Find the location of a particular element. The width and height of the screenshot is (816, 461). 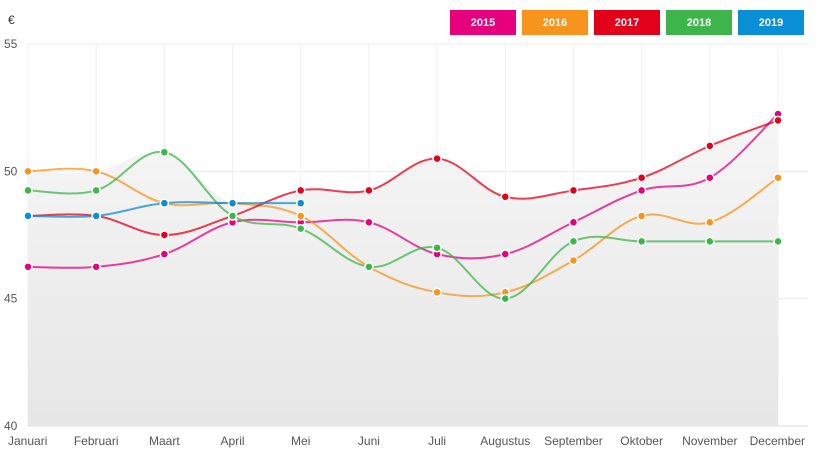

x-tick-label: Februari is located at coordinates (96, 441).